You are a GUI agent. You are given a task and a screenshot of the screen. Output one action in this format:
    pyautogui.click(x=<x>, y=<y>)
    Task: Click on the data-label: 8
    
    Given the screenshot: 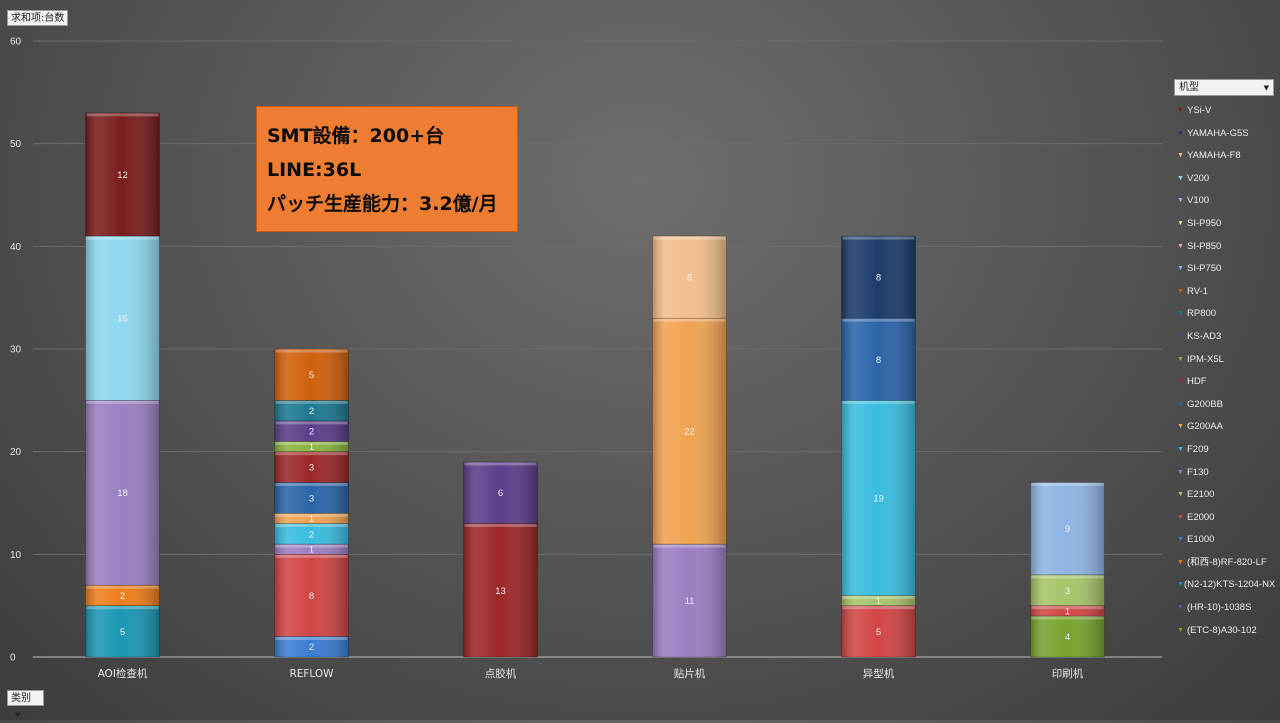 What is the action you would take?
    pyautogui.click(x=878, y=360)
    